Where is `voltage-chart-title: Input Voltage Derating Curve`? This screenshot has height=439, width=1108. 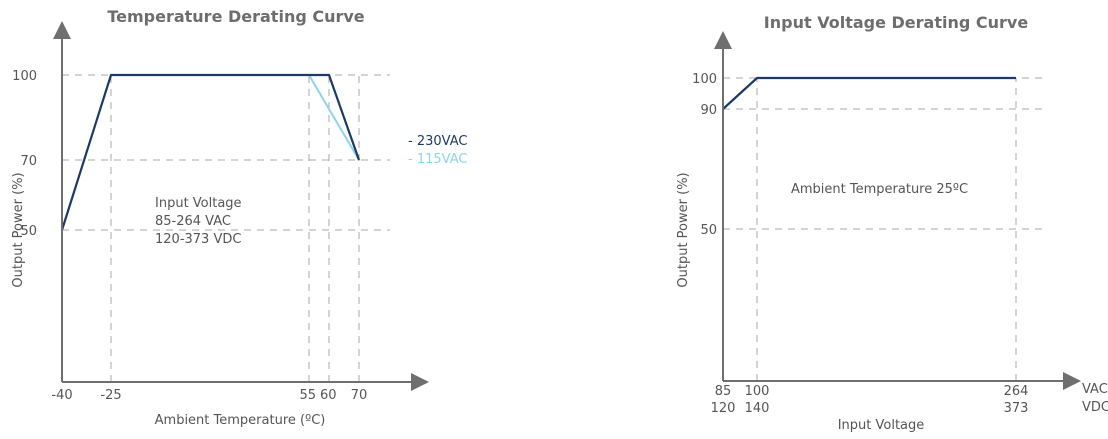 voltage-chart-title: Input Voltage Derating Curve is located at coordinates (896, 22).